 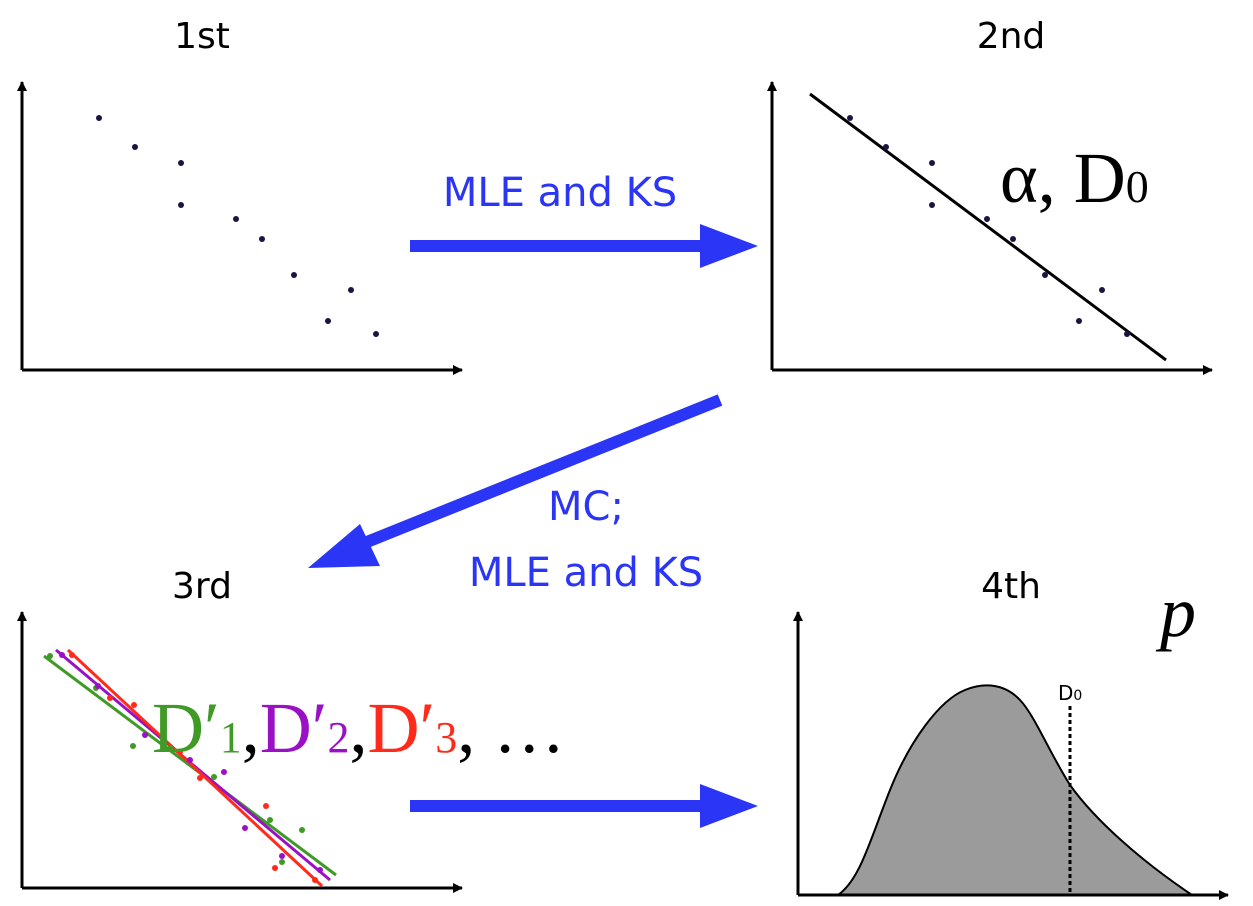 I want to click on fit-line-green, so click(x=190, y=765).